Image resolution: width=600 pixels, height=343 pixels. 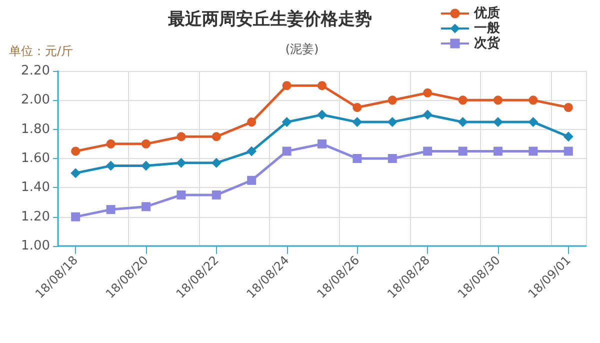 I want to click on y-tick-label: 1.00, so click(x=35, y=246).